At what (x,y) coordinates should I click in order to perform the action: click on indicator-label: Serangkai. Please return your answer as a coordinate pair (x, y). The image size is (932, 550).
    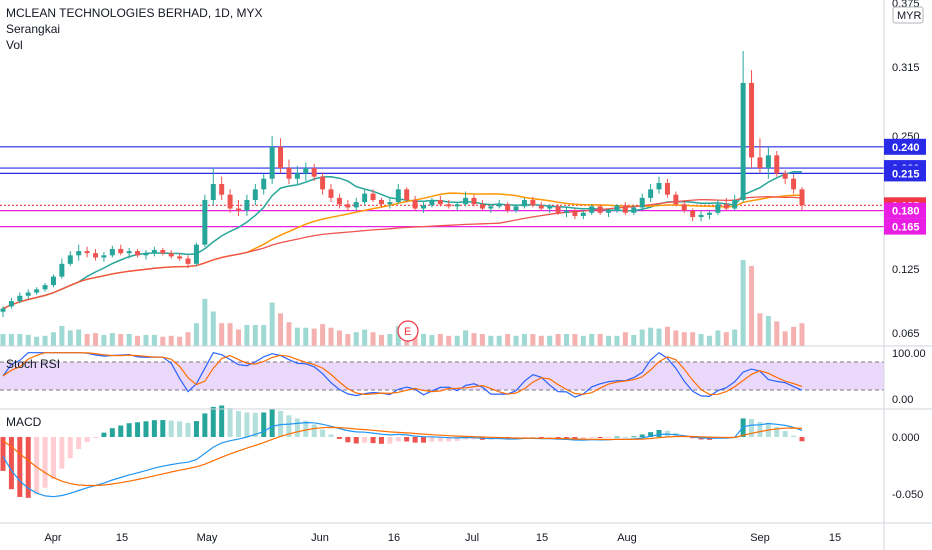
    Looking at the image, I should click on (33, 29).